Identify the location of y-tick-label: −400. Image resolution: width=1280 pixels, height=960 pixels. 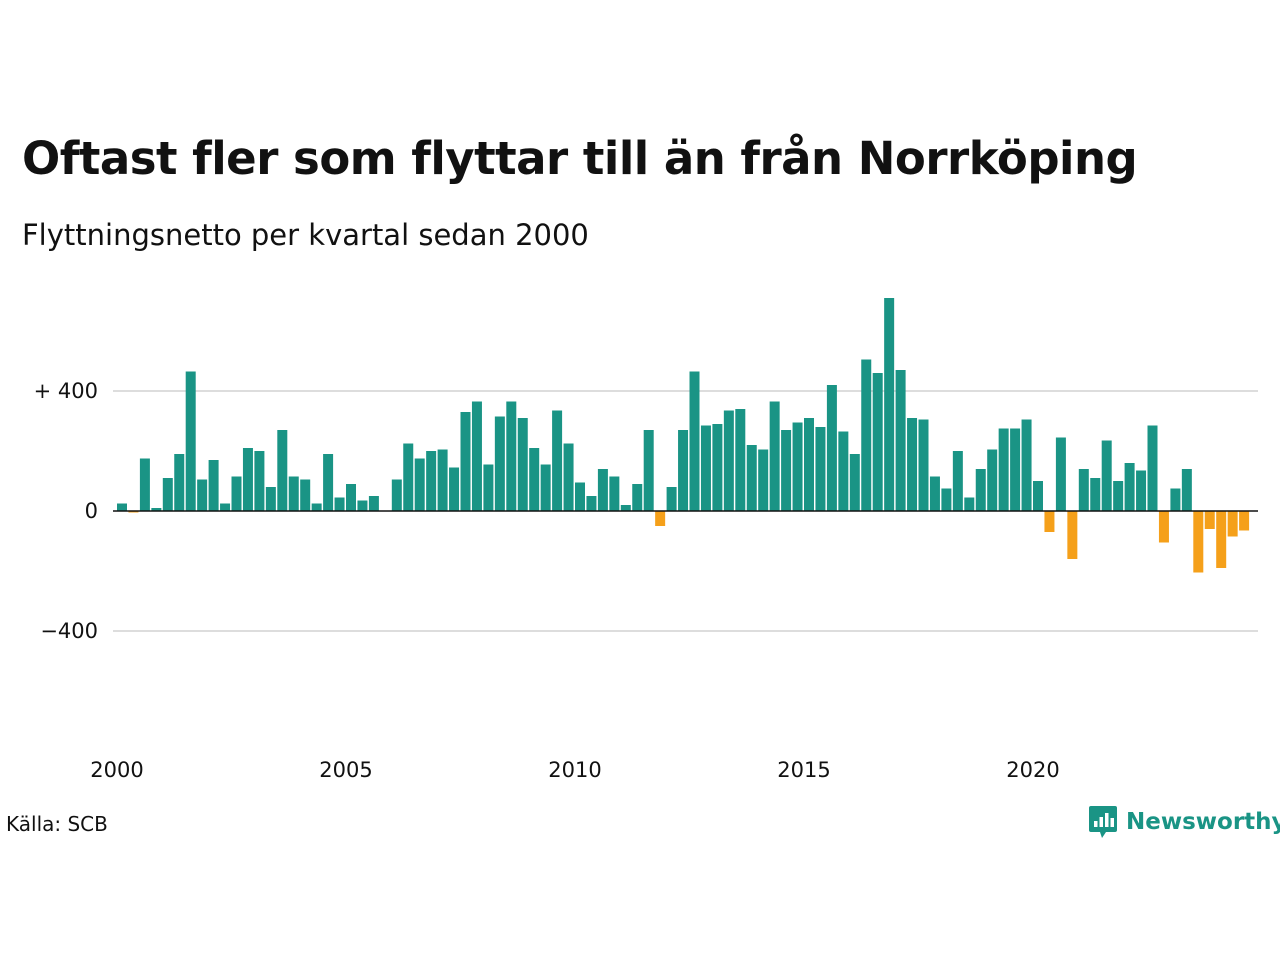
(69, 631).